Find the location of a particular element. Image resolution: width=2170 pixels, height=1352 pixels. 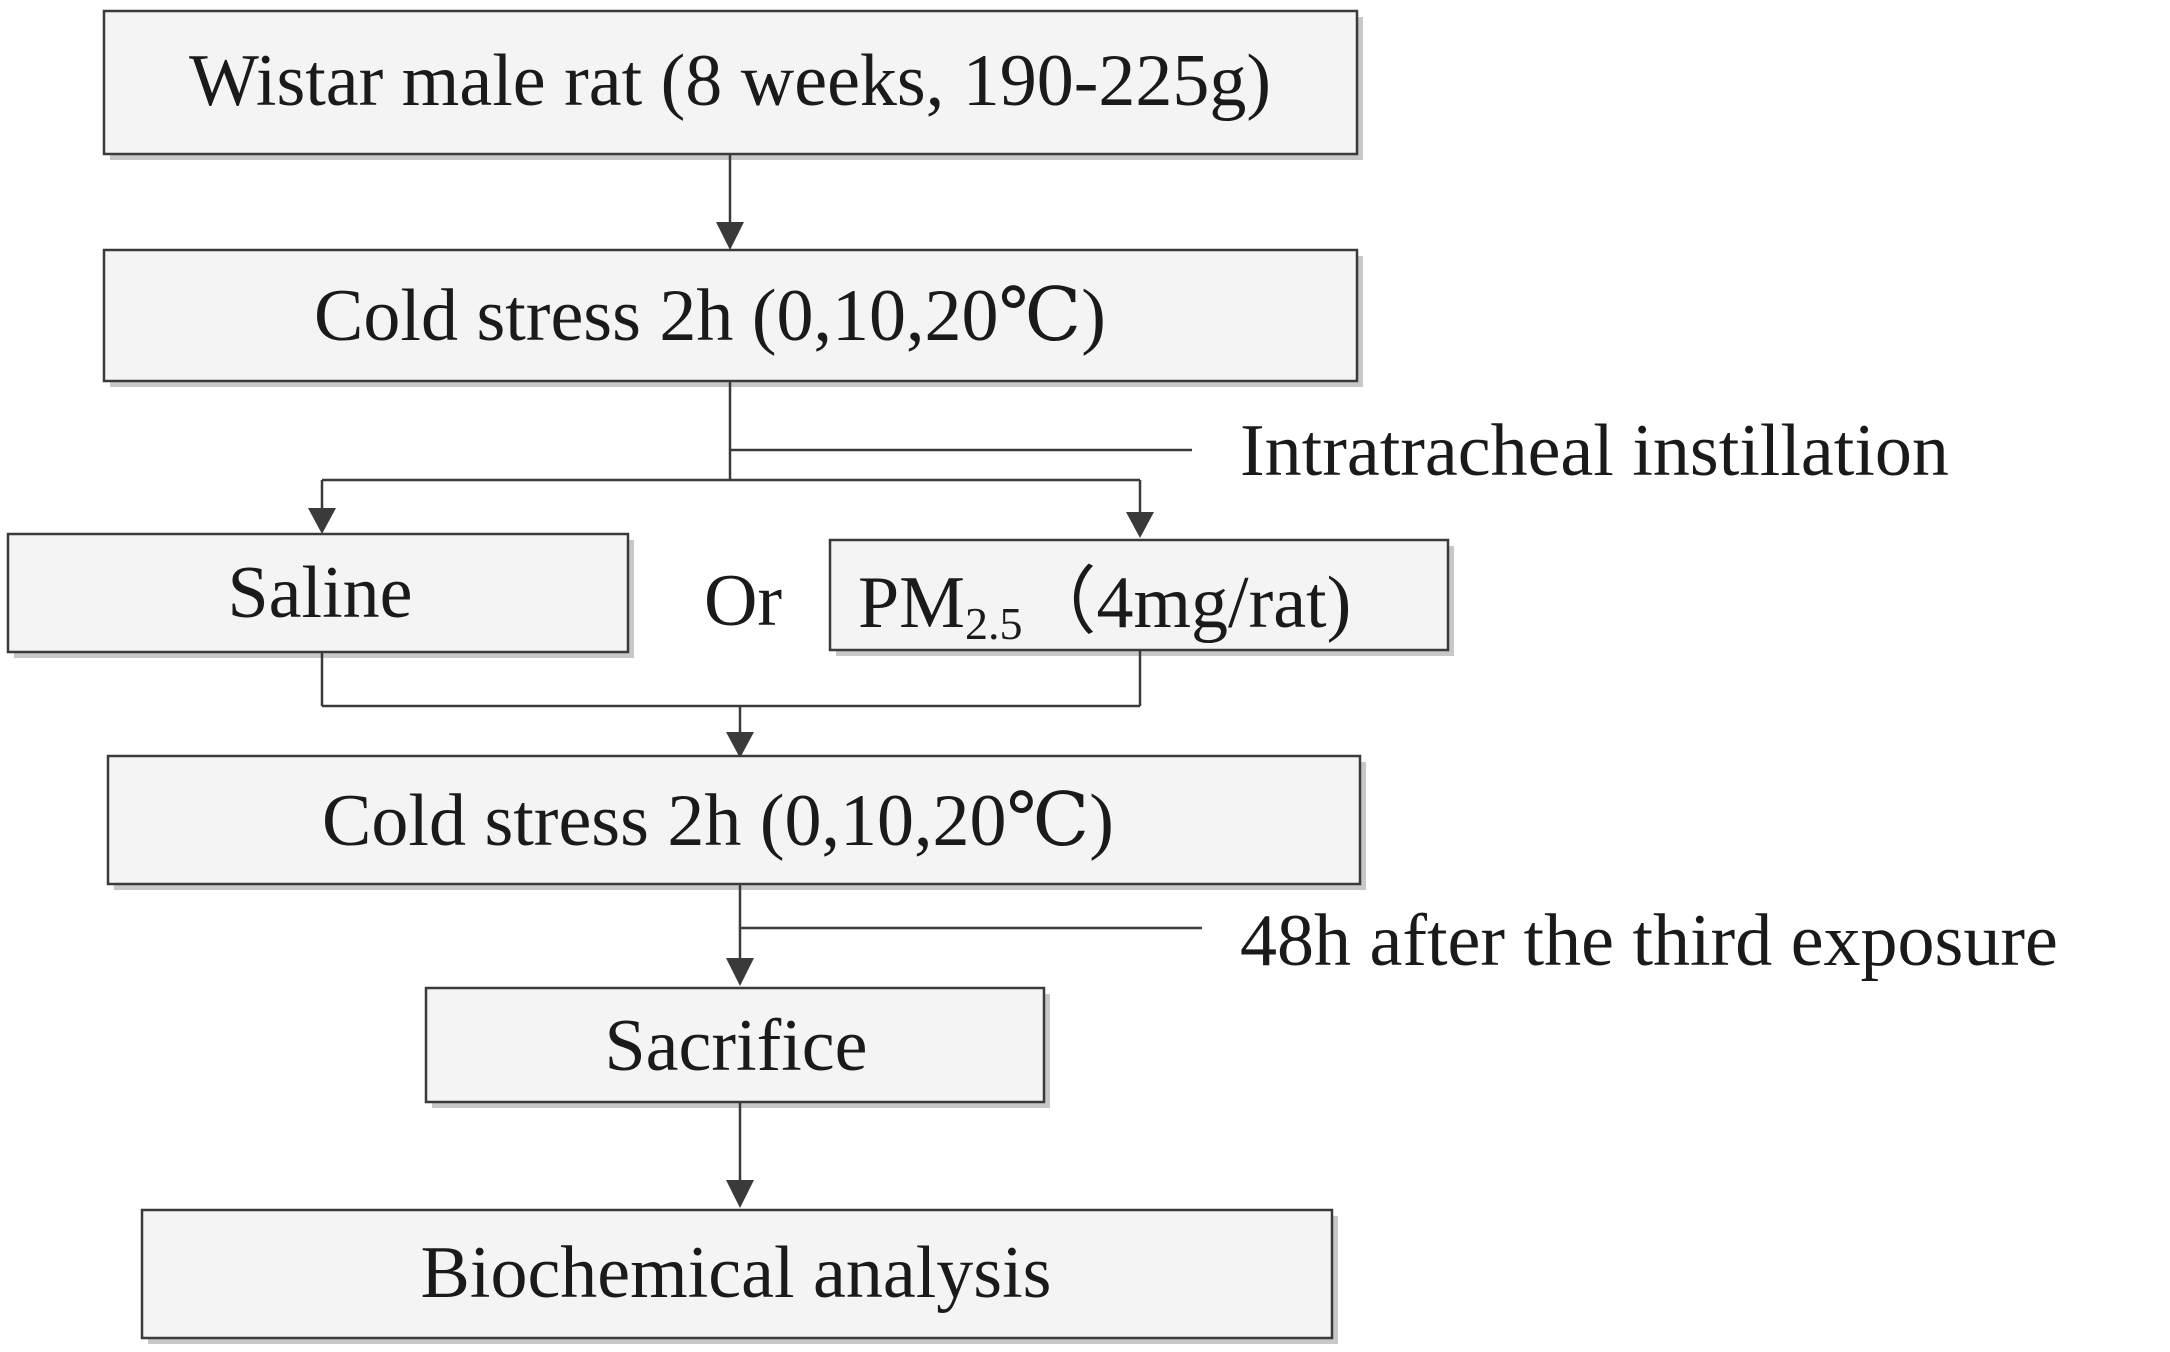

node-saline-label: Saline is located at coordinates (320, 593).